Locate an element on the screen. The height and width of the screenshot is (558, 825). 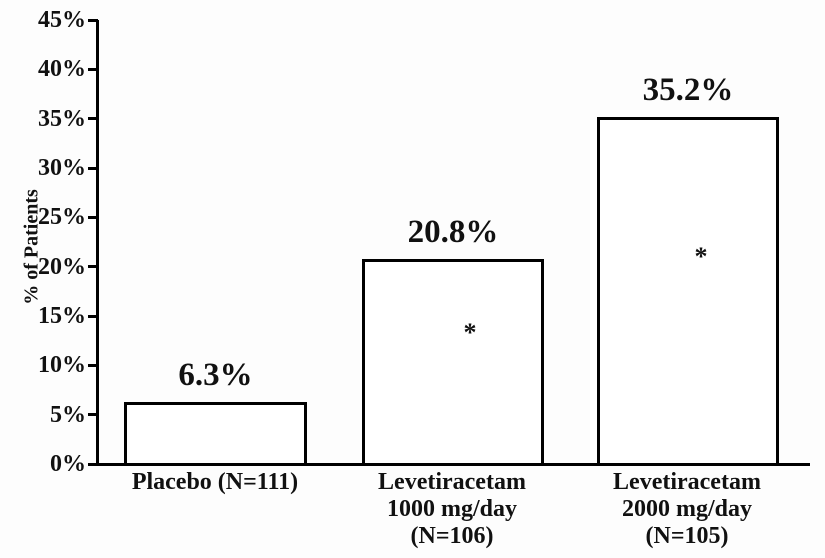
y-tick-label: 0% is located at coordinates (68, 464).